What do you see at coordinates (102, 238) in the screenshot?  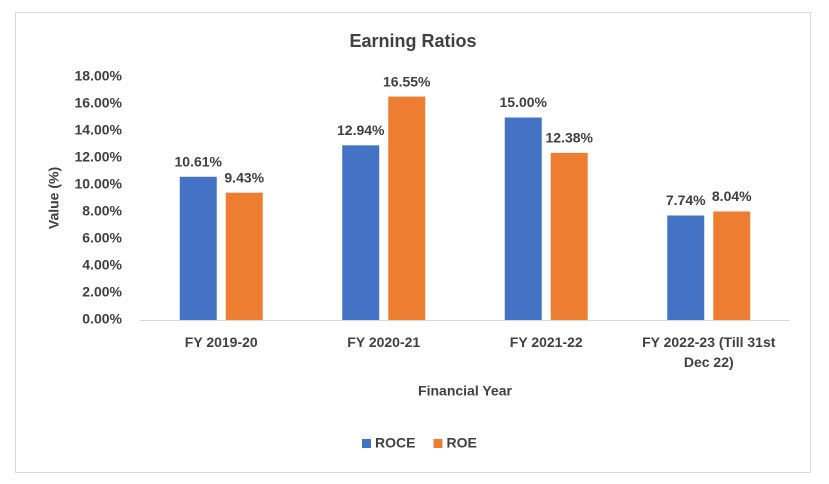 I see `y-tick-label: 6.00%` at bounding box center [102, 238].